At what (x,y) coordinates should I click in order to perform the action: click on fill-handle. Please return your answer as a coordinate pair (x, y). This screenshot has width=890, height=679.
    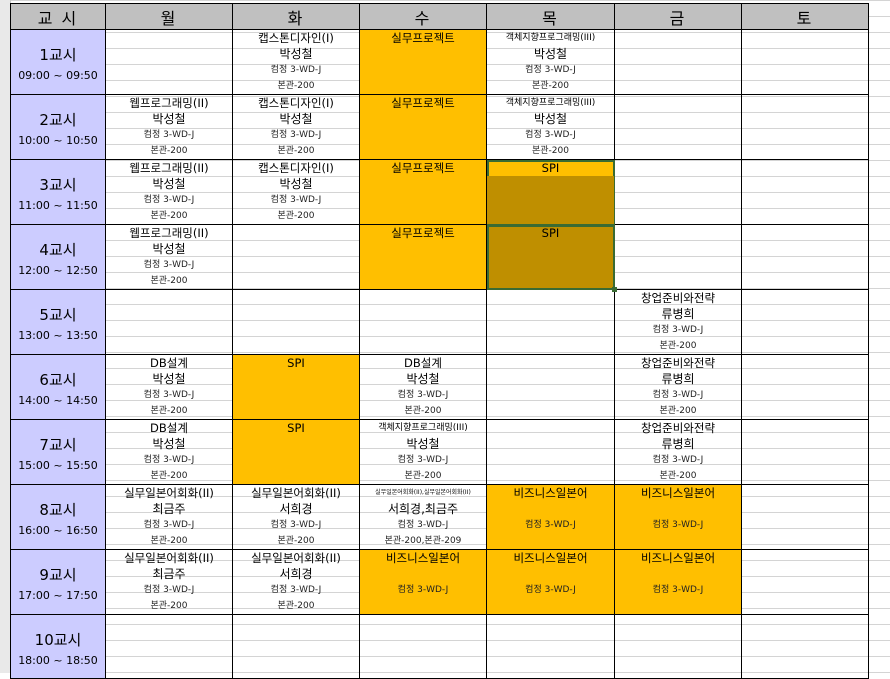
    Looking at the image, I should click on (614, 289).